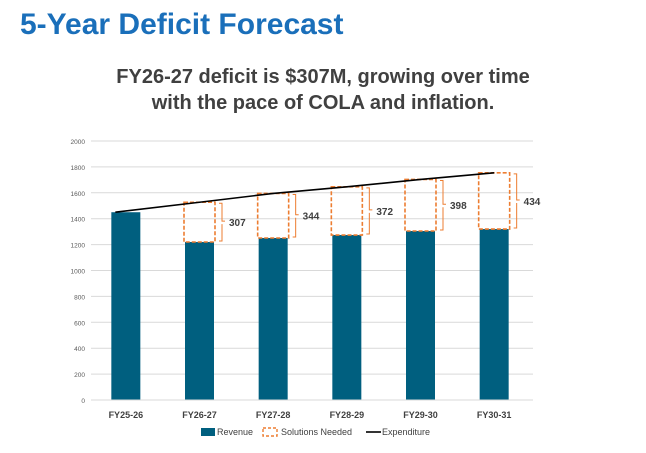  Describe the element at coordinates (78, 220) in the screenshot. I see `y-tick-label: 1400` at that location.